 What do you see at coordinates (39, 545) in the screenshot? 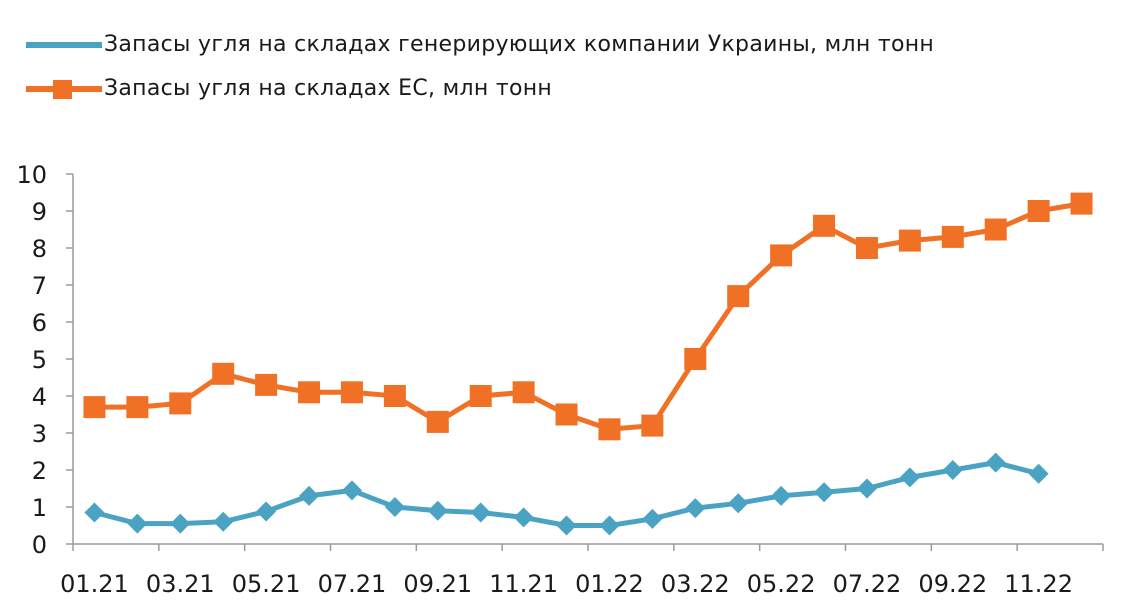
I see `y-tick-label: 0` at bounding box center [39, 545].